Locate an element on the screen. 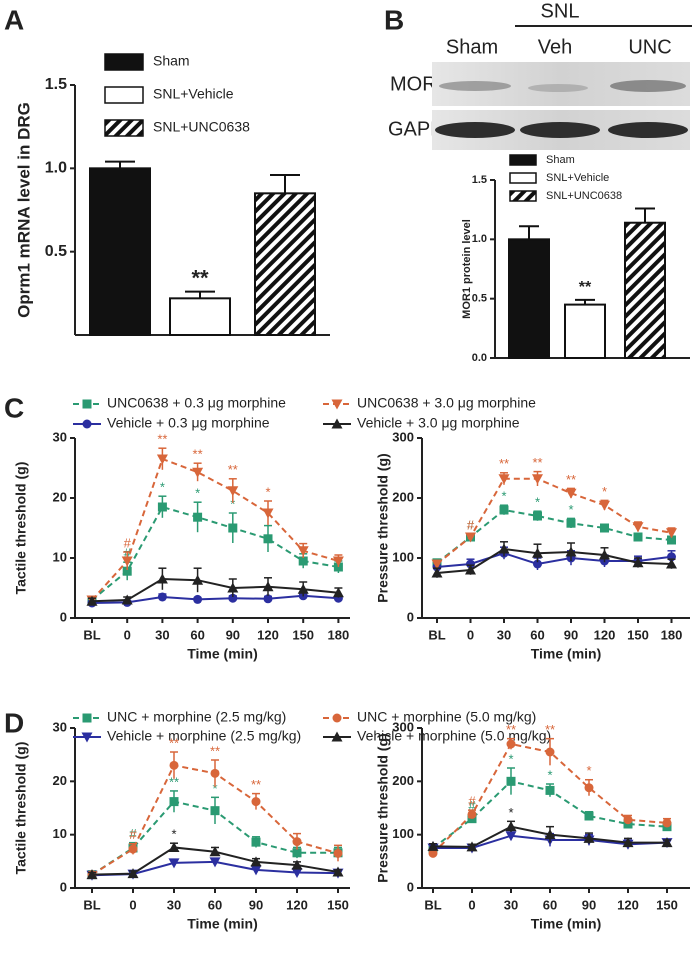 The width and height of the screenshot is (700, 963). y-tick-label: 30 is located at coordinates (60, 726).